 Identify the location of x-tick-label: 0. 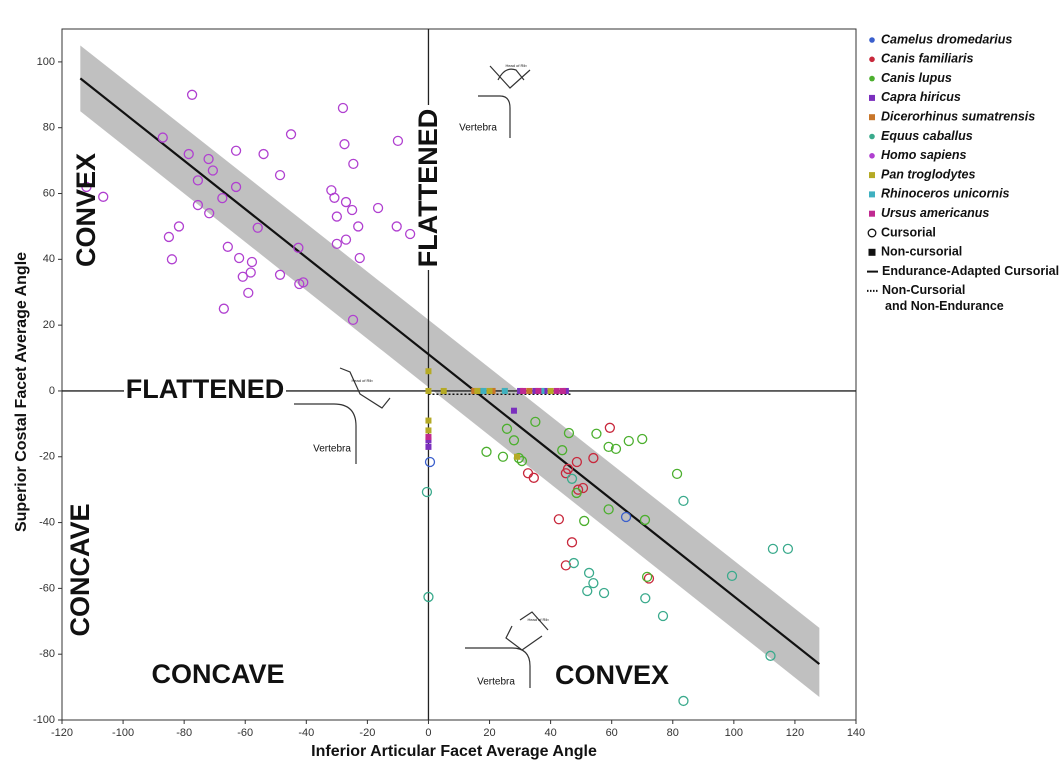
(428, 733).